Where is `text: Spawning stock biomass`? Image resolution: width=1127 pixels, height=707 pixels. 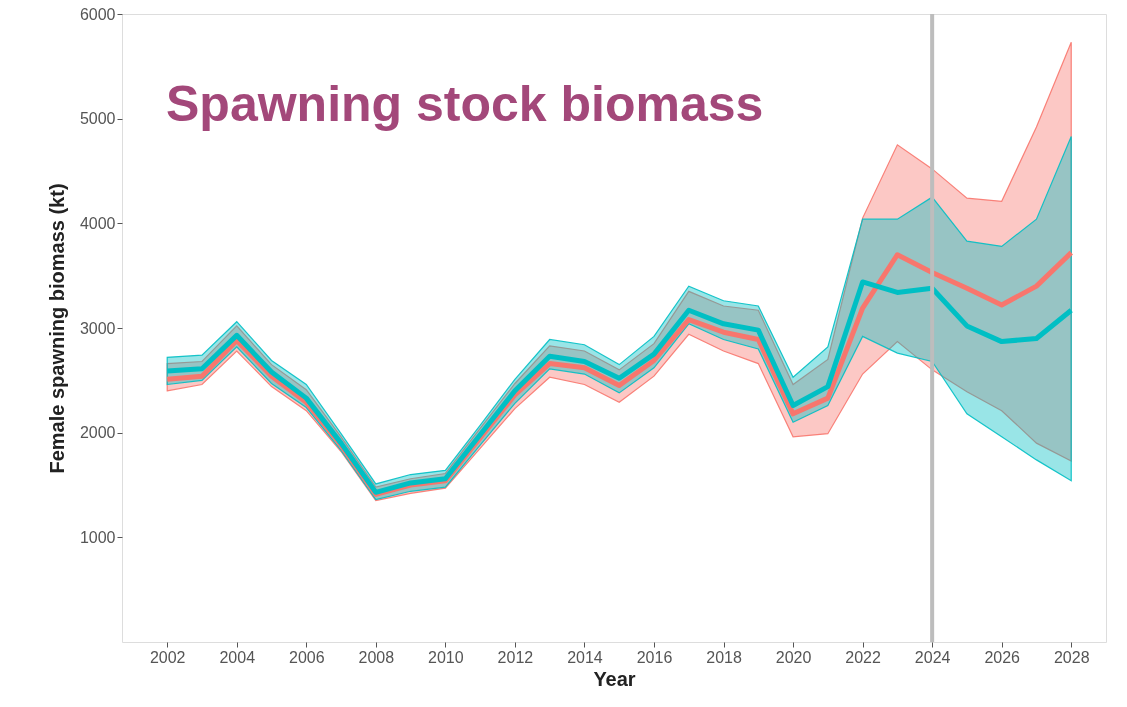
text: Spawning stock biomass is located at coordinates (465, 104).